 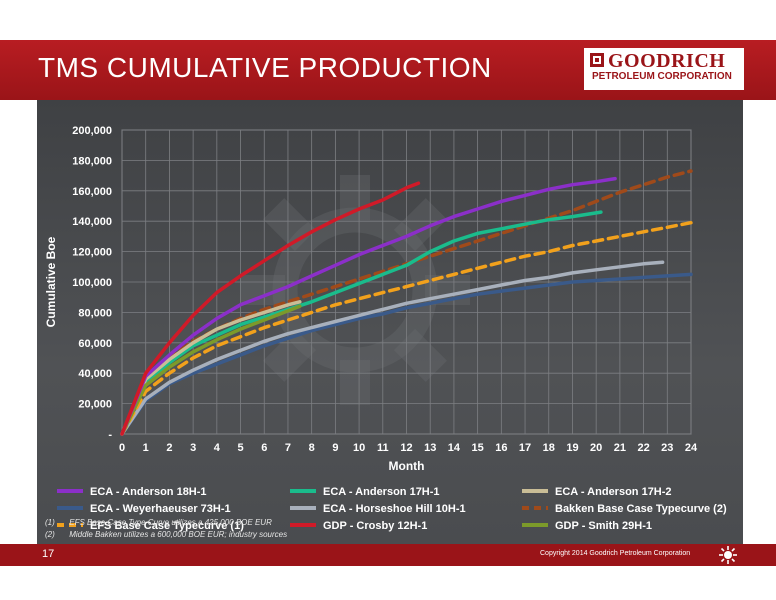 What do you see at coordinates (643, 448) in the screenshot?
I see `x-tick-label: 22` at bounding box center [643, 448].